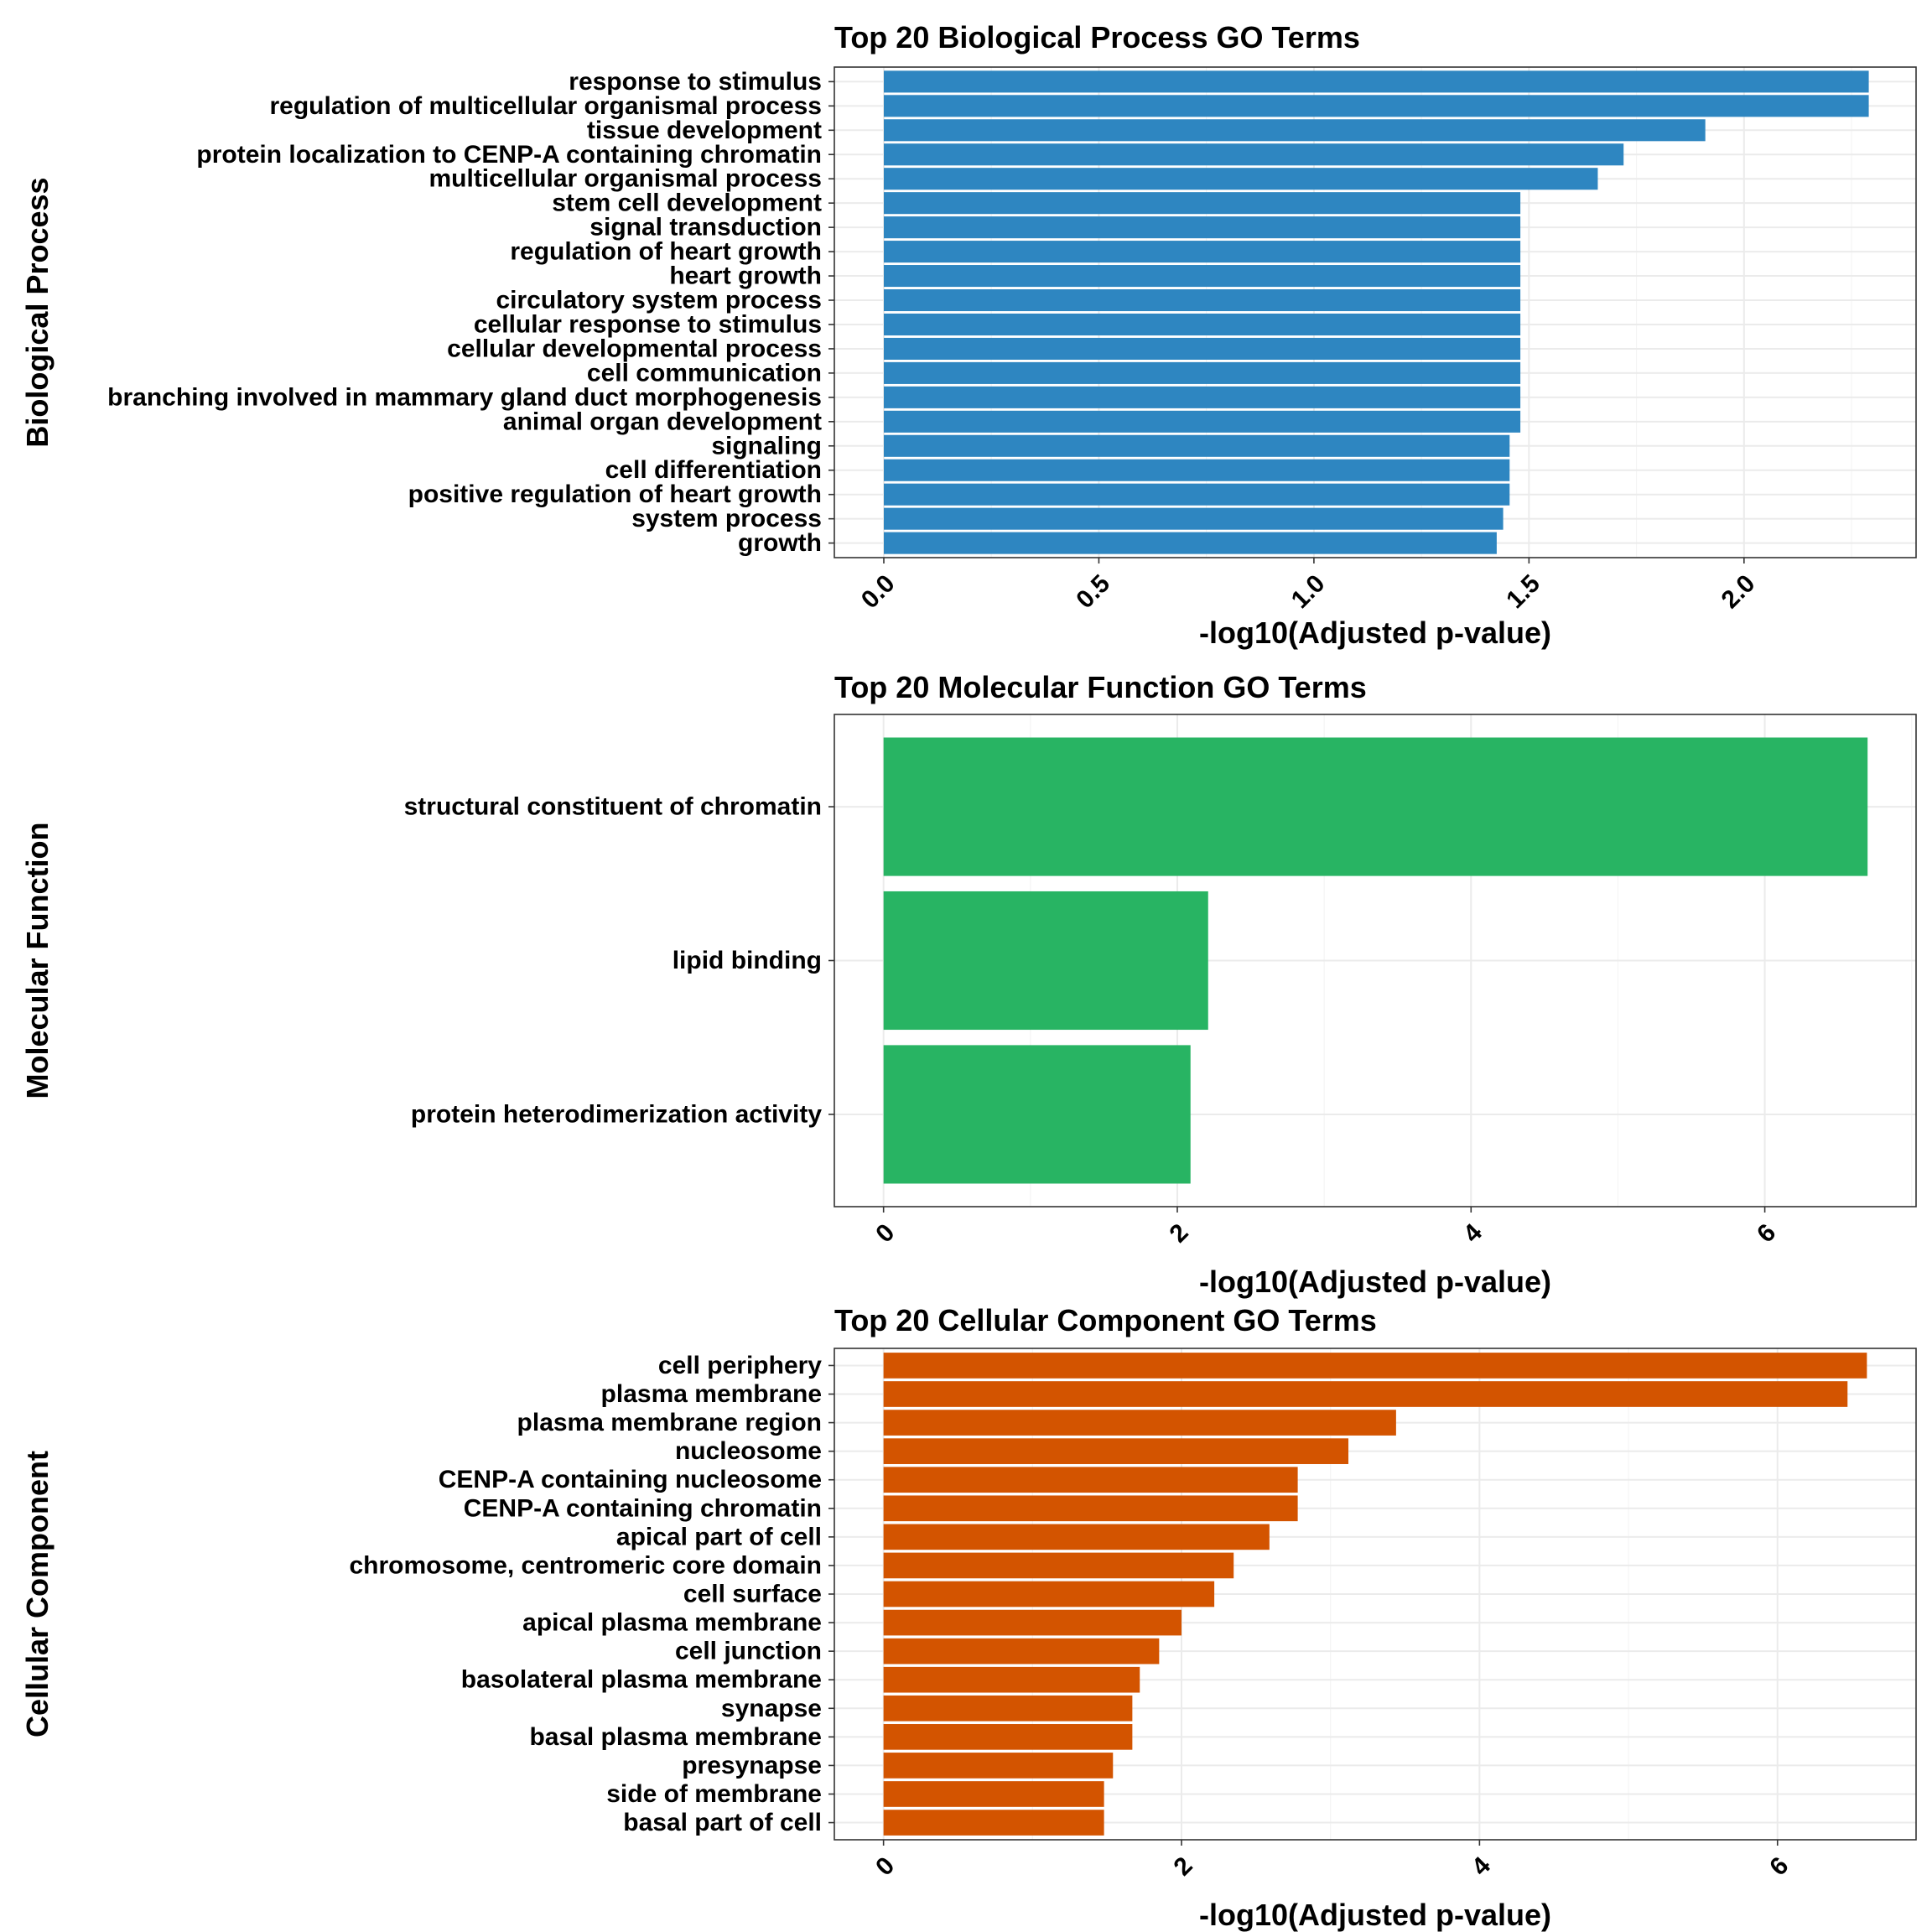 This screenshot has height=1932, width=1932. What do you see at coordinates (687, 203) in the screenshot?
I see `biological-process-category-label: stem cell development` at bounding box center [687, 203].